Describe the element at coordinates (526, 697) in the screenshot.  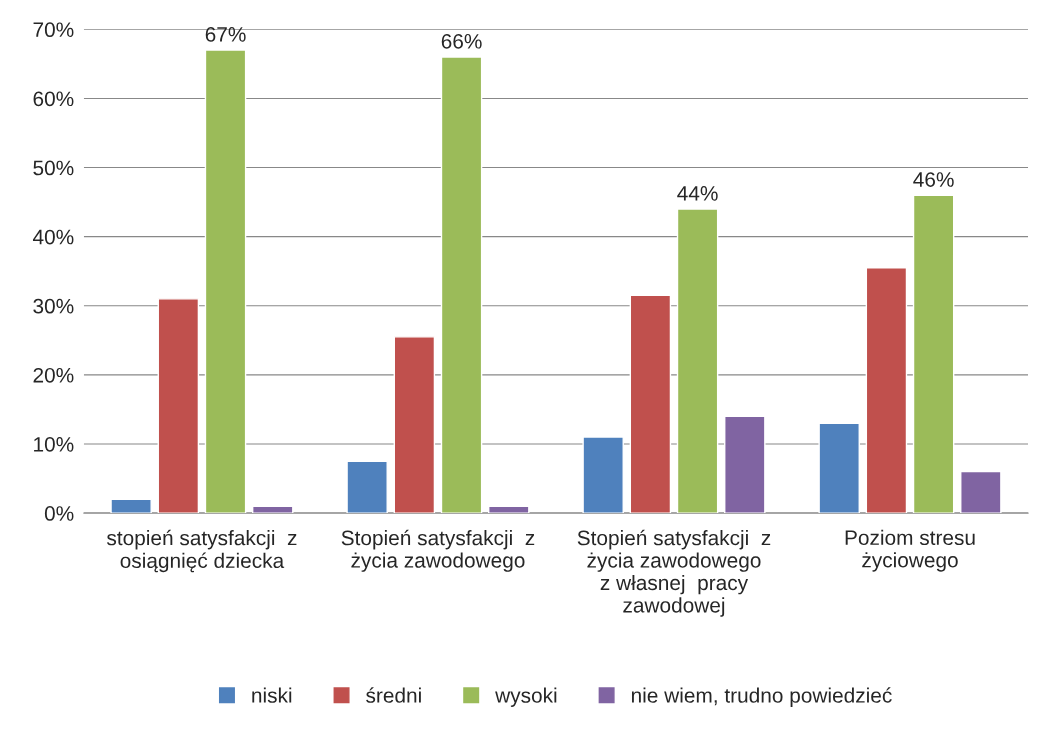
I see `legend-label: wysoki` at that location.